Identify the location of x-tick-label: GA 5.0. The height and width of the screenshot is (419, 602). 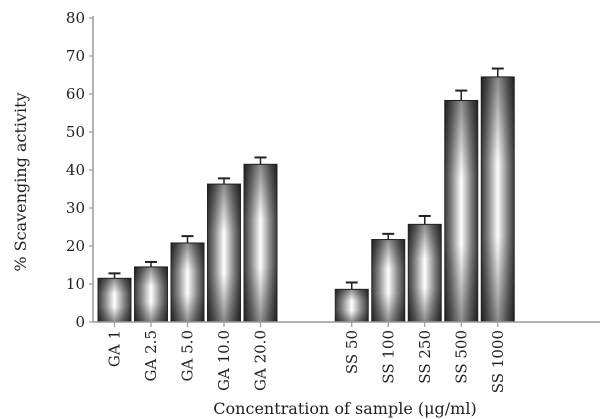
(188, 355).